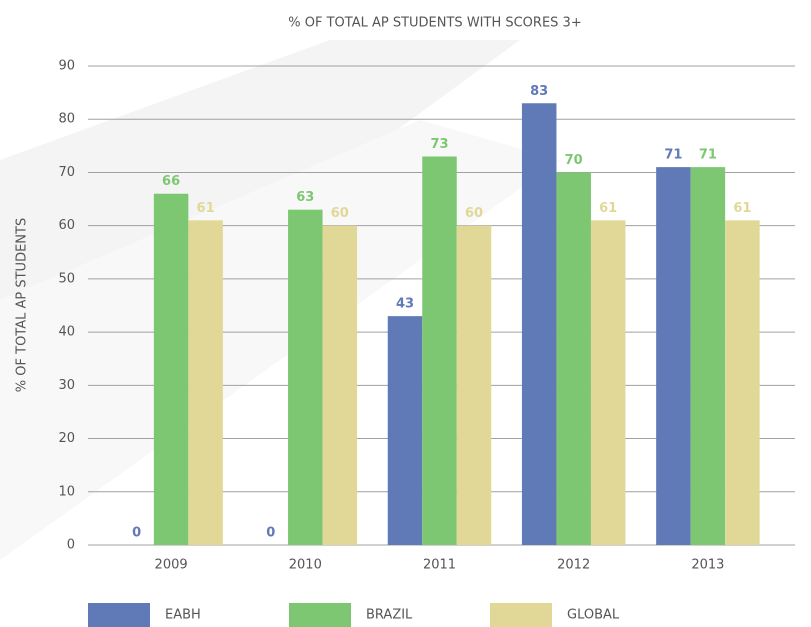  What do you see at coordinates (434, 23) in the screenshot?
I see `chart-title: % OF TOTAL AP STUDENTS WITH SCORES 3+` at bounding box center [434, 23].